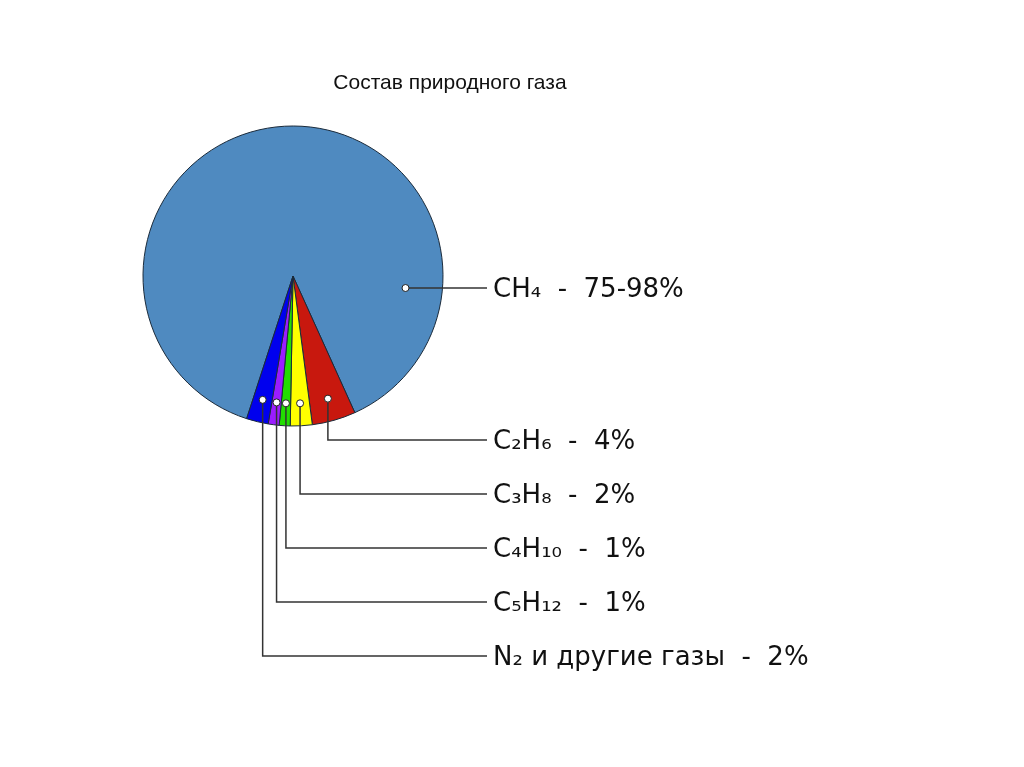 The width and height of the screenshot is (1024, 767). Describe the element at coordinates (569, 548) in the screenshot. I see `slice-label: C₄H₁₀ - 1%` at that location.